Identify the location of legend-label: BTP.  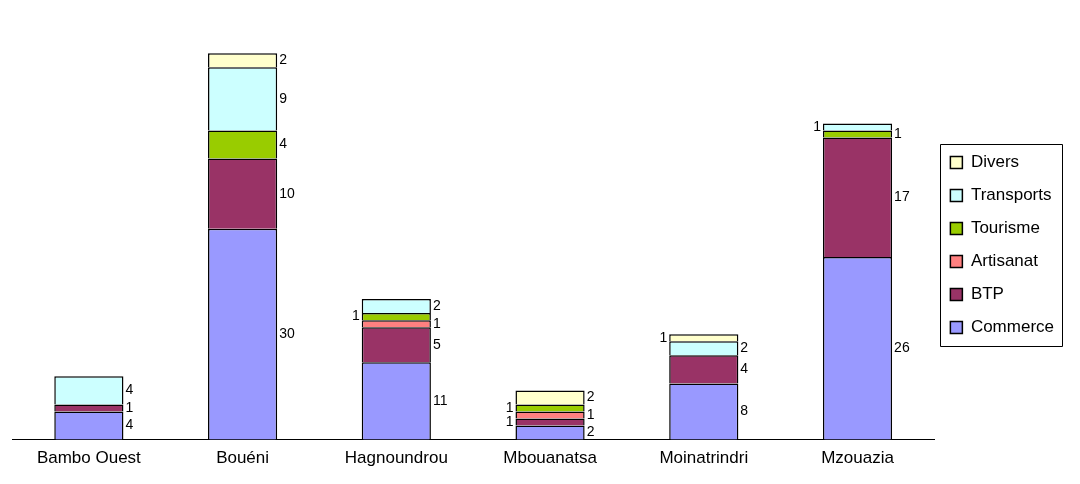
(987, 294).